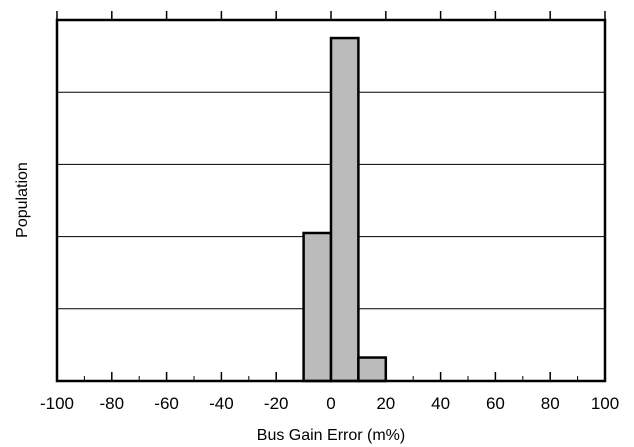  Describe the element at coordinates (112, 403) in the screenshot. I see `x-tick-label: -80` at that location.